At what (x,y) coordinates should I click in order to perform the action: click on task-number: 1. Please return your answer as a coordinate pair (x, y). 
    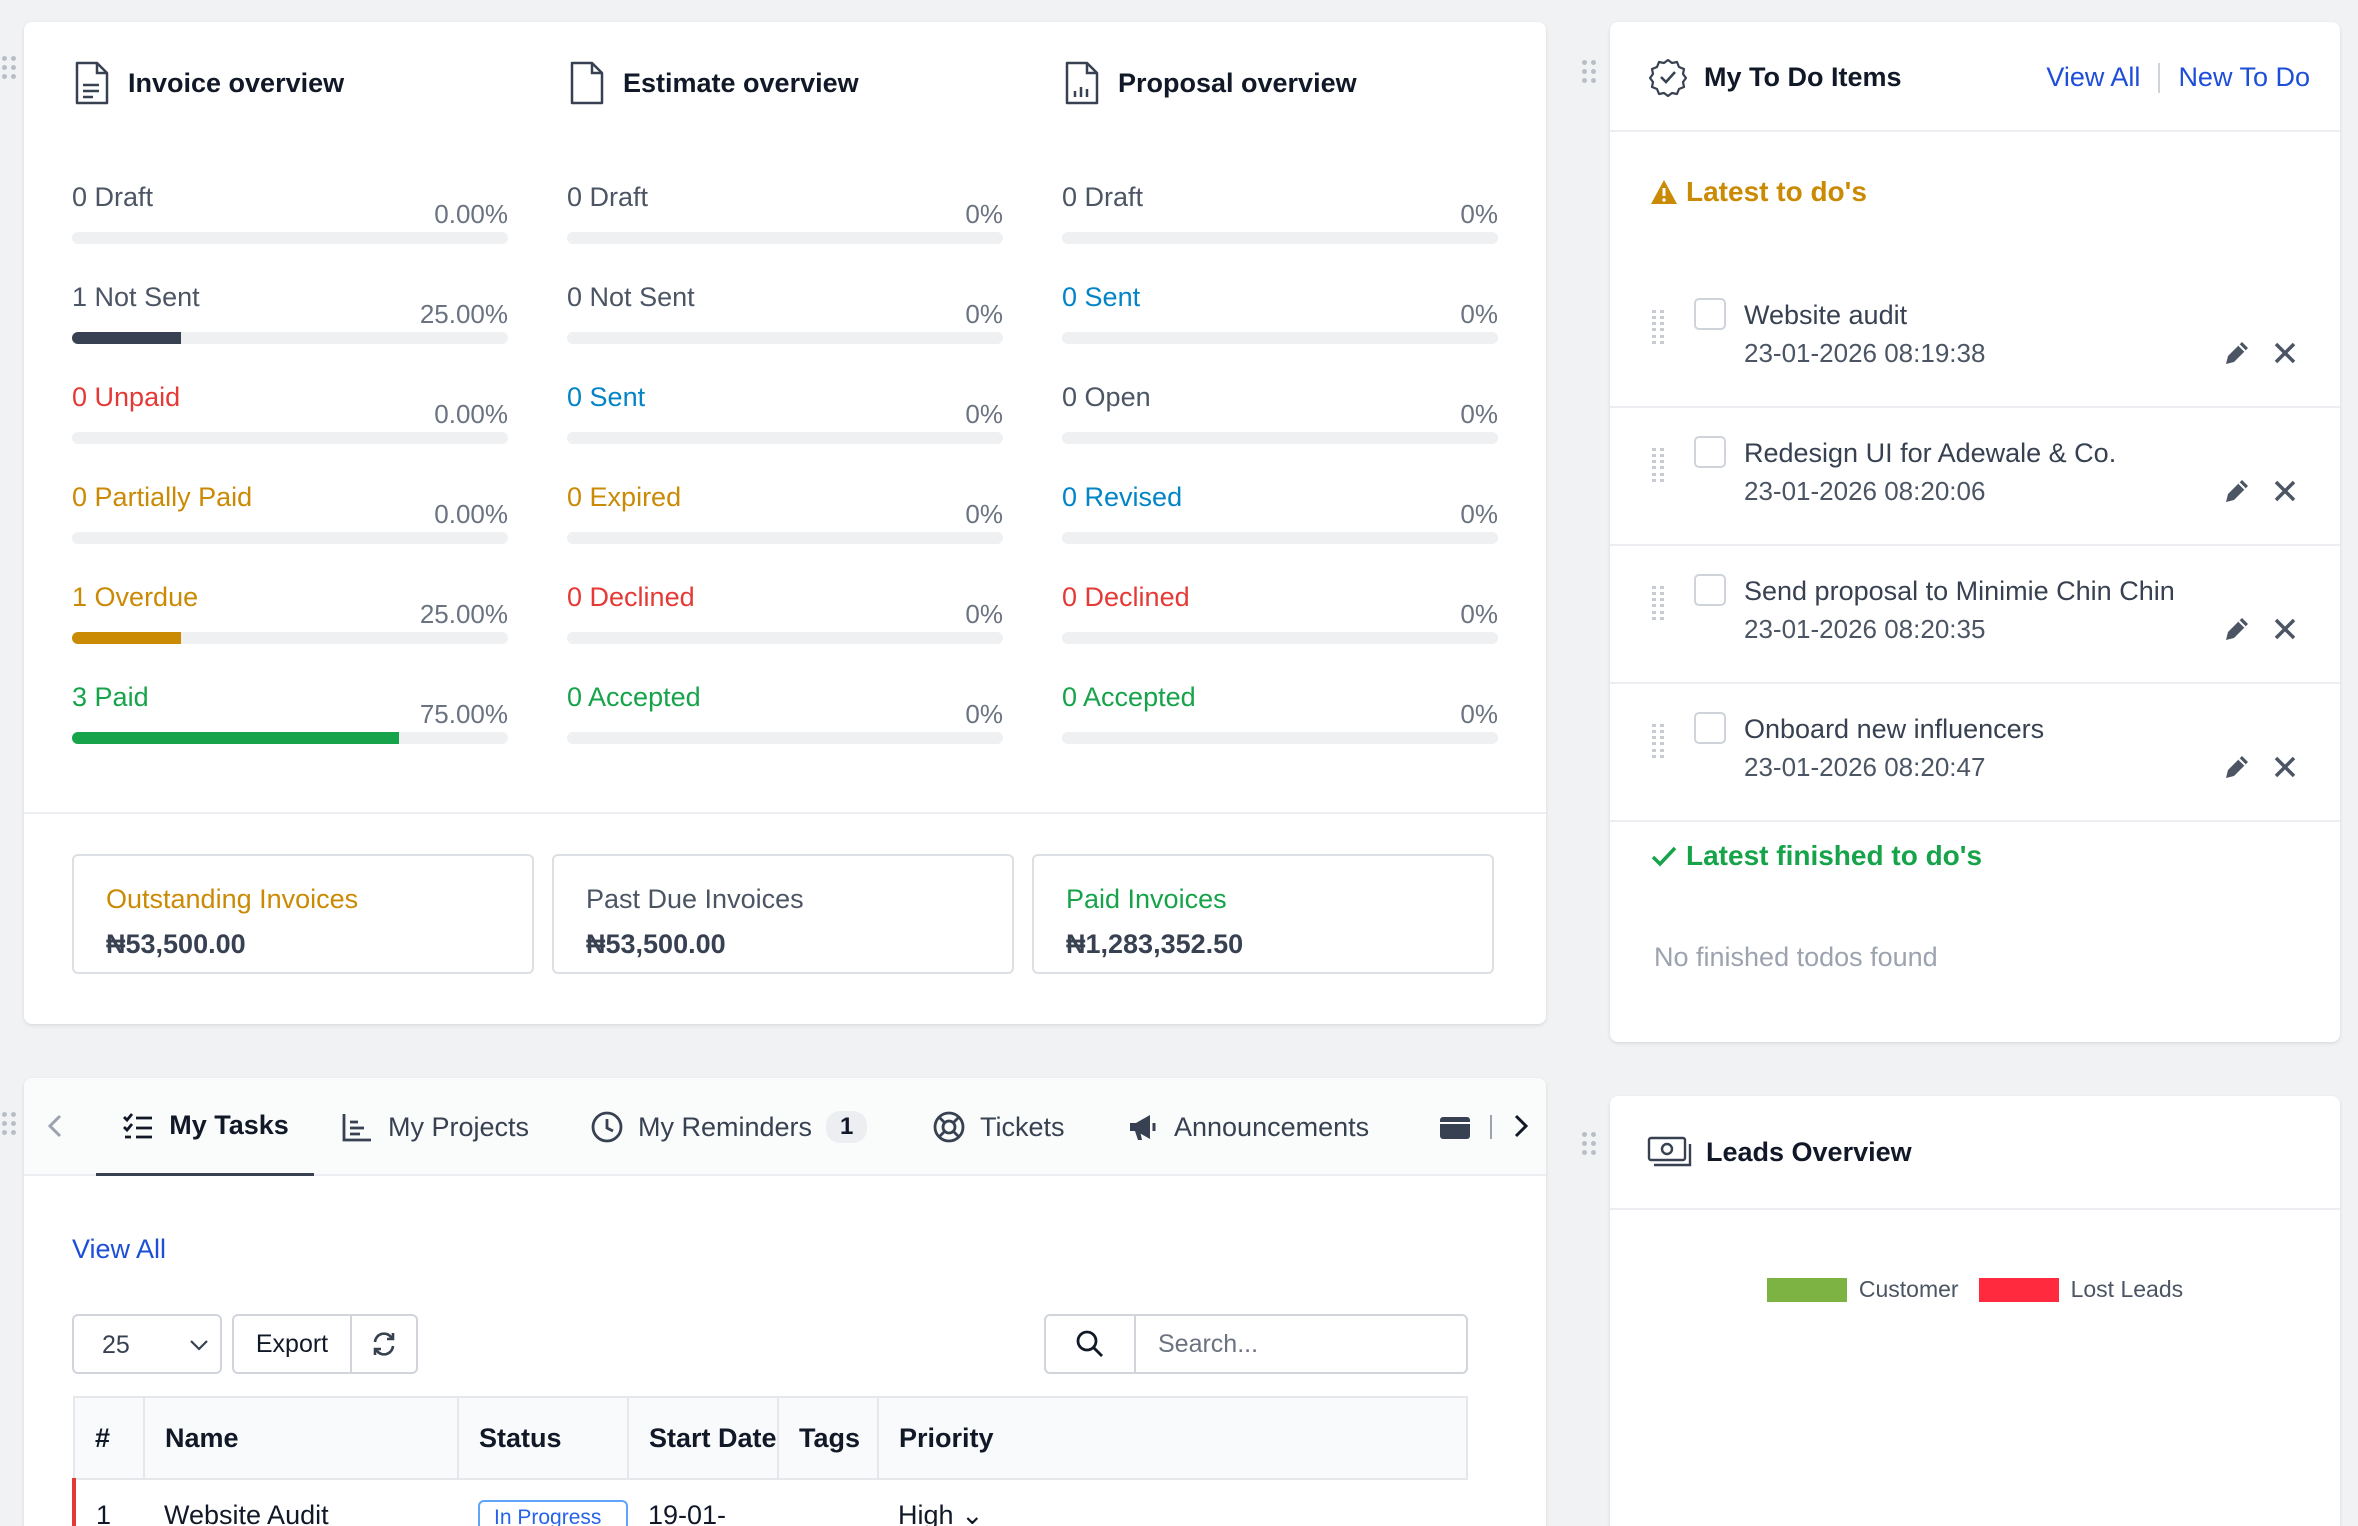
    Looking at the image, I should click on (104, 1513).